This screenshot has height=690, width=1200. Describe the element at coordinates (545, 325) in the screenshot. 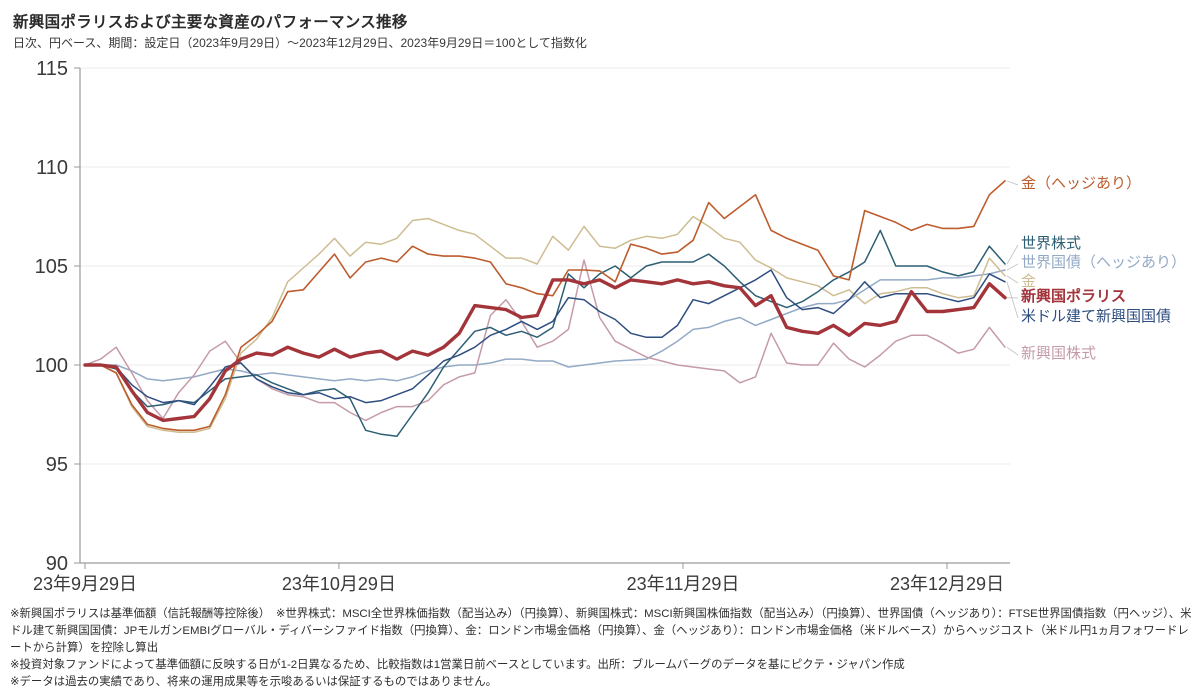

I see `series-line-世界国債（ヘッジあり）` at that location.